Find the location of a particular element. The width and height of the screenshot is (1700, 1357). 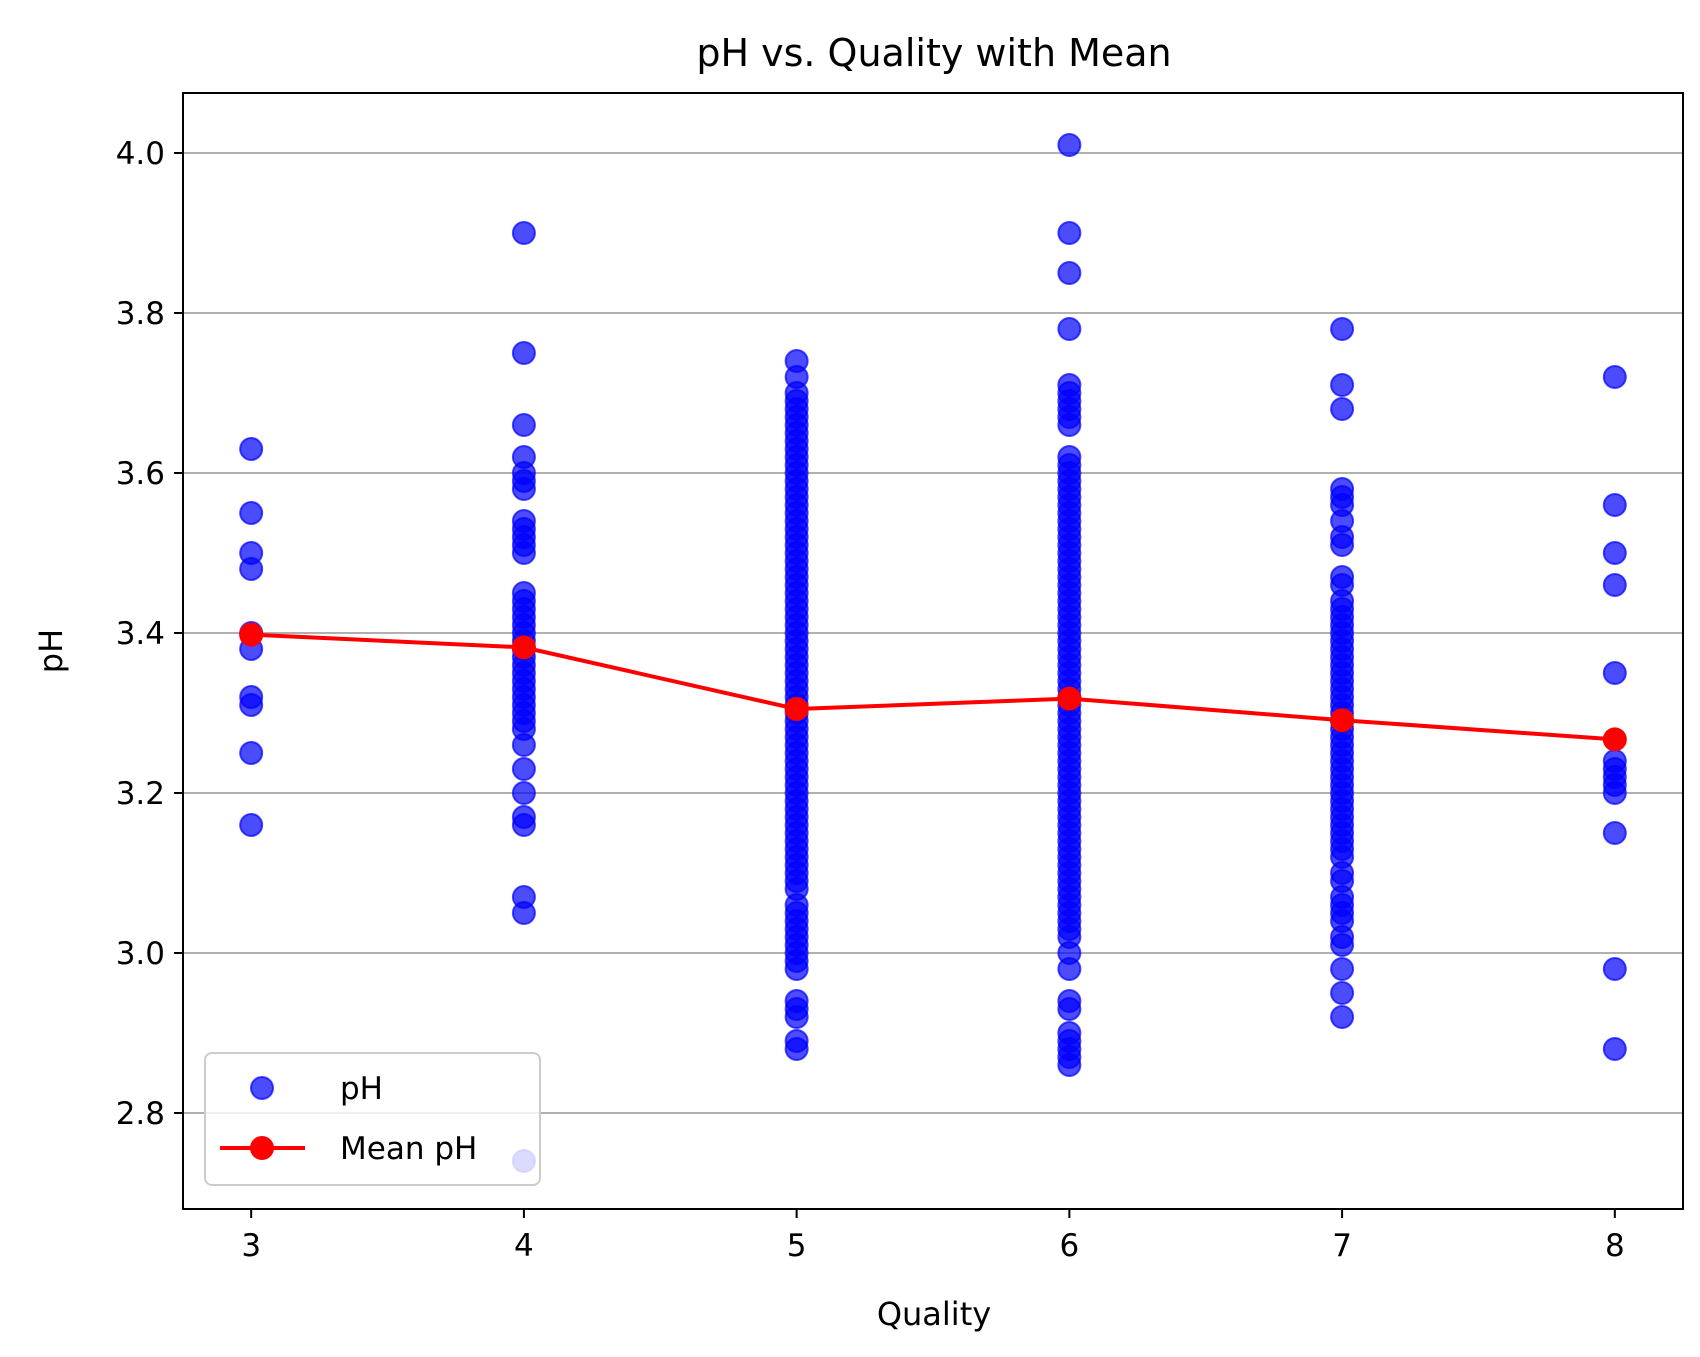

mean-point-q4 is located at coordinates (523, 647).